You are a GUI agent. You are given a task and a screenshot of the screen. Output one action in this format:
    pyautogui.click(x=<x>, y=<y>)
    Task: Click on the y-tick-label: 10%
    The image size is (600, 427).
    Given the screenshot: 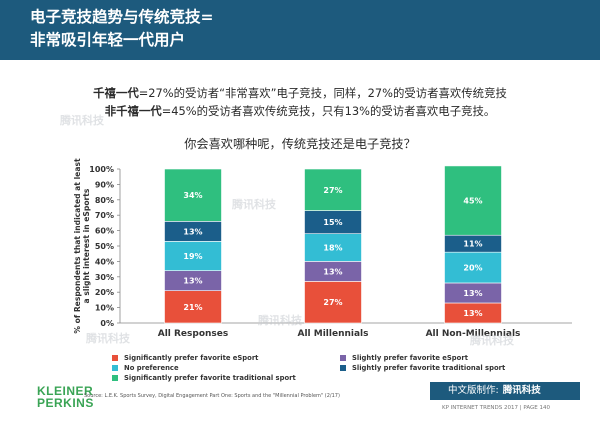 What is the action you would take?
    pyautogui.click(x=104, y=308)
    